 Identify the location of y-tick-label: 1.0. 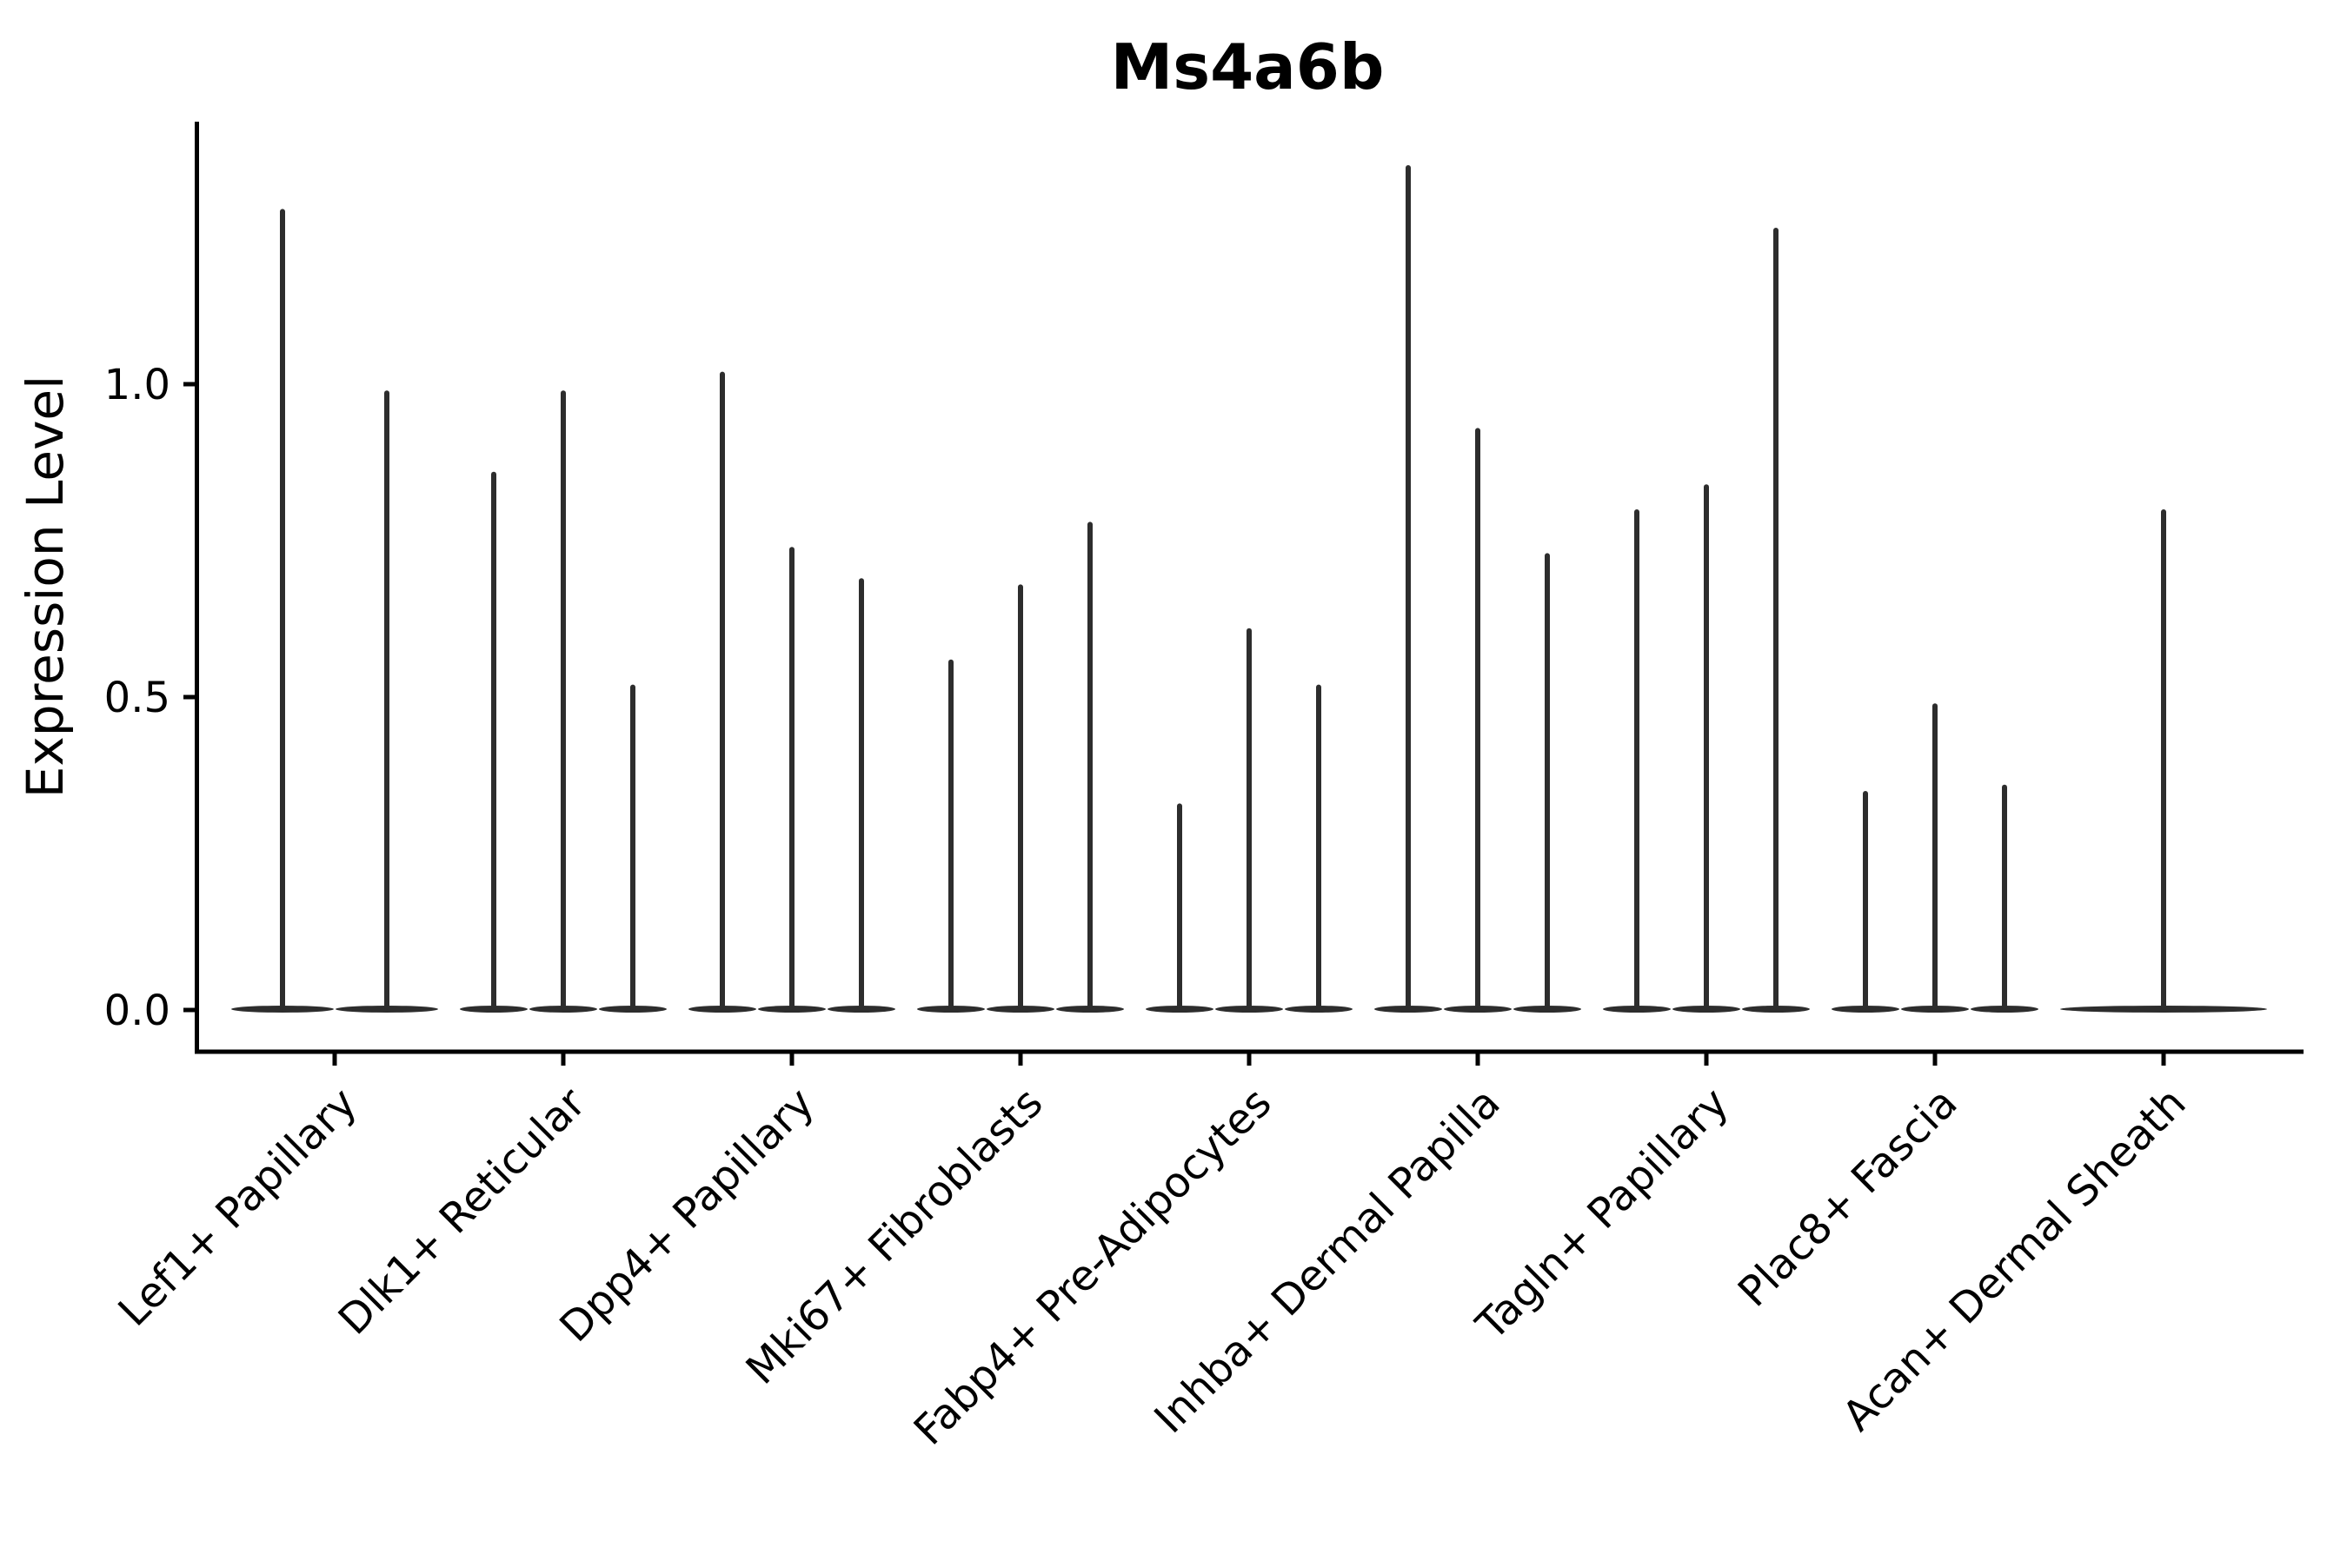
(137, 385).